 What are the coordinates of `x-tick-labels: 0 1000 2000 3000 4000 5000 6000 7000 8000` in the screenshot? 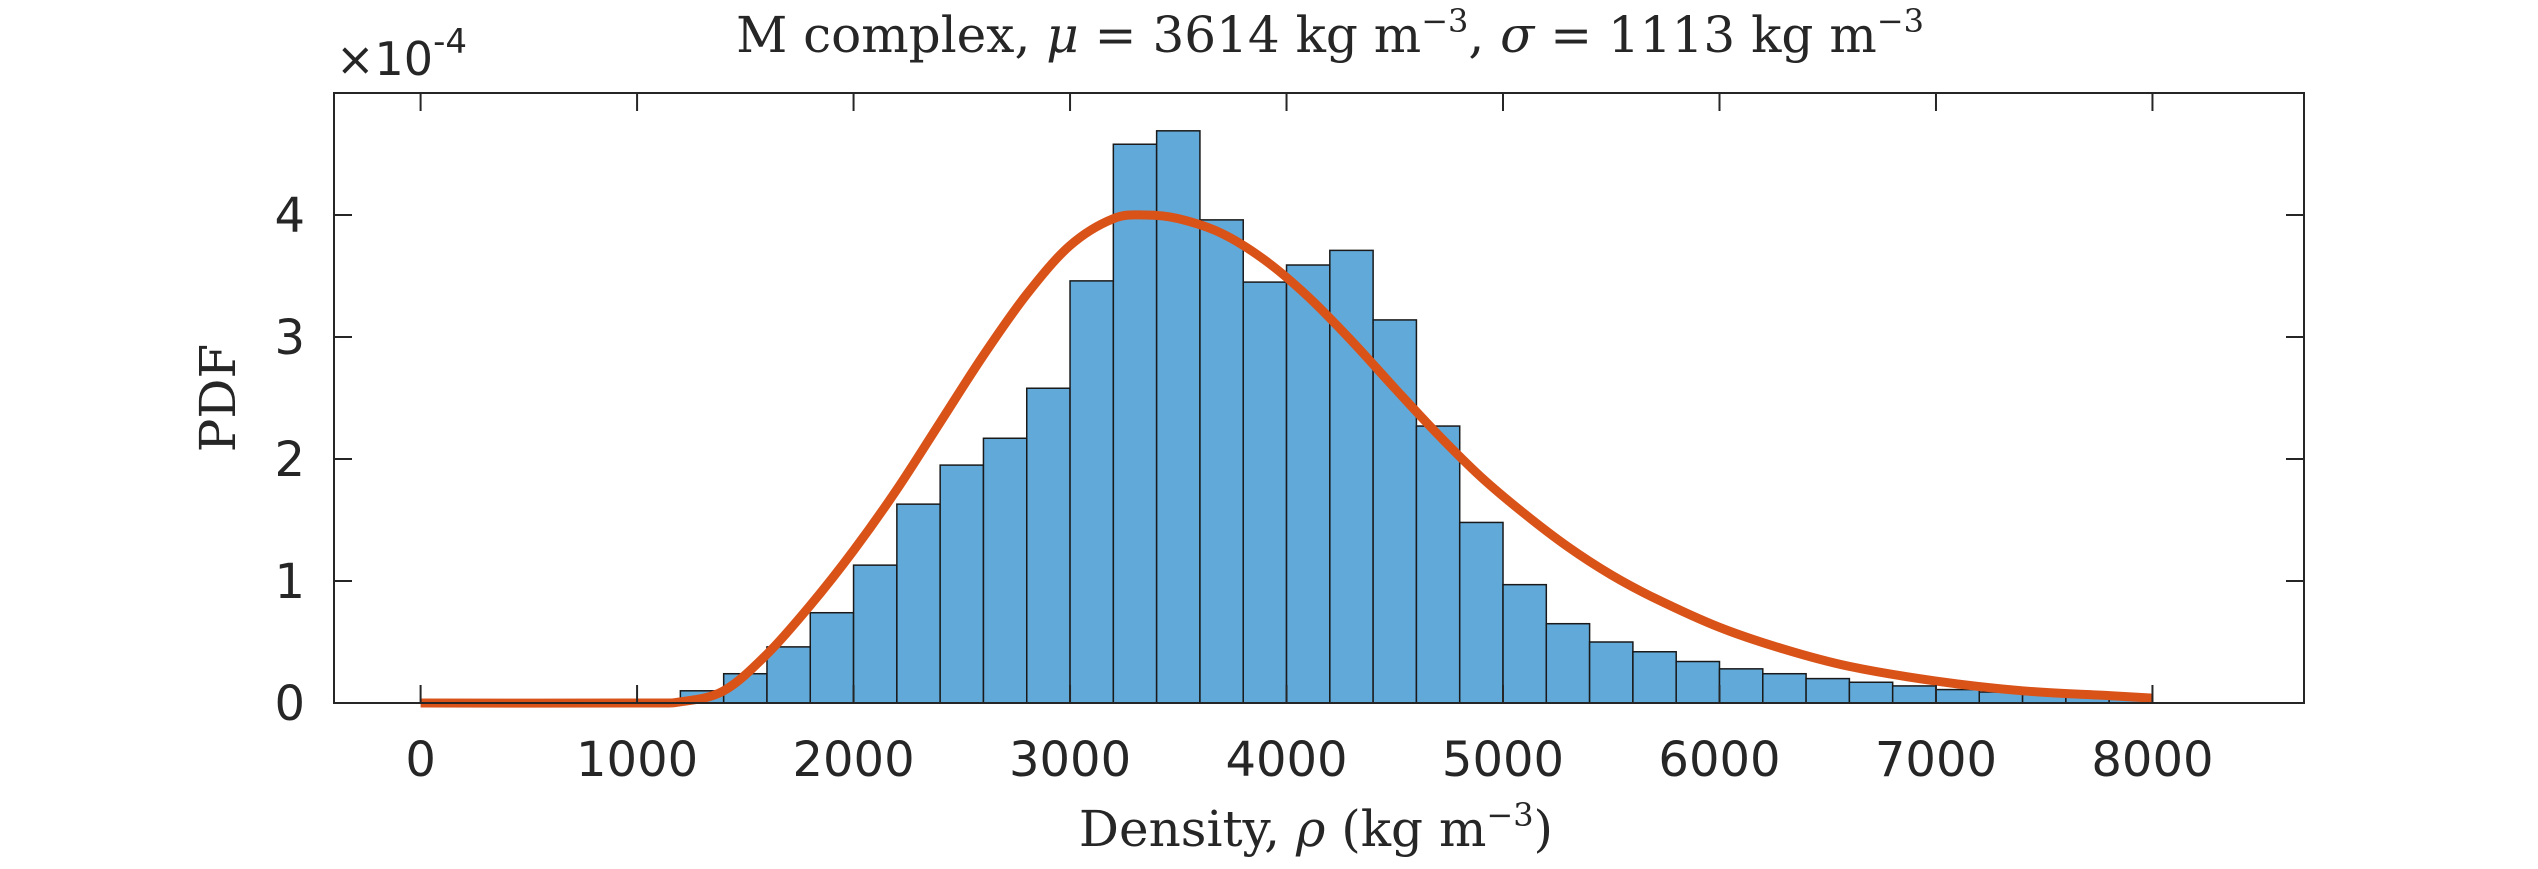 It's located at (1309, 760).